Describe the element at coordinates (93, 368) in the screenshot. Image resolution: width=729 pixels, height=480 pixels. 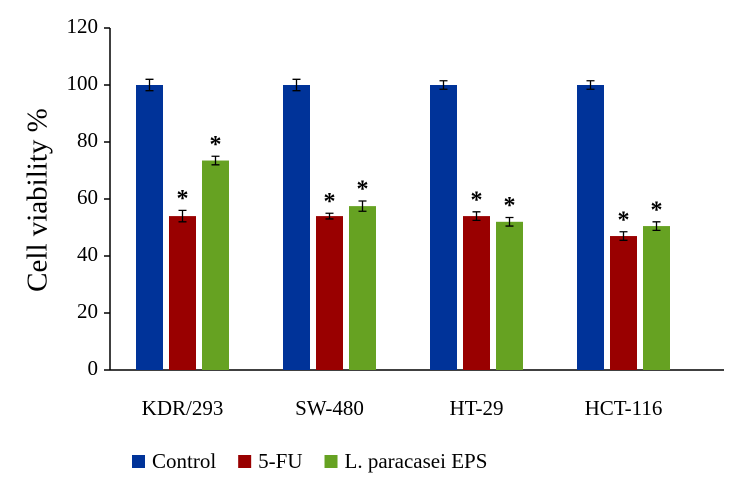
I see `y-tick-label: 0` at that location.